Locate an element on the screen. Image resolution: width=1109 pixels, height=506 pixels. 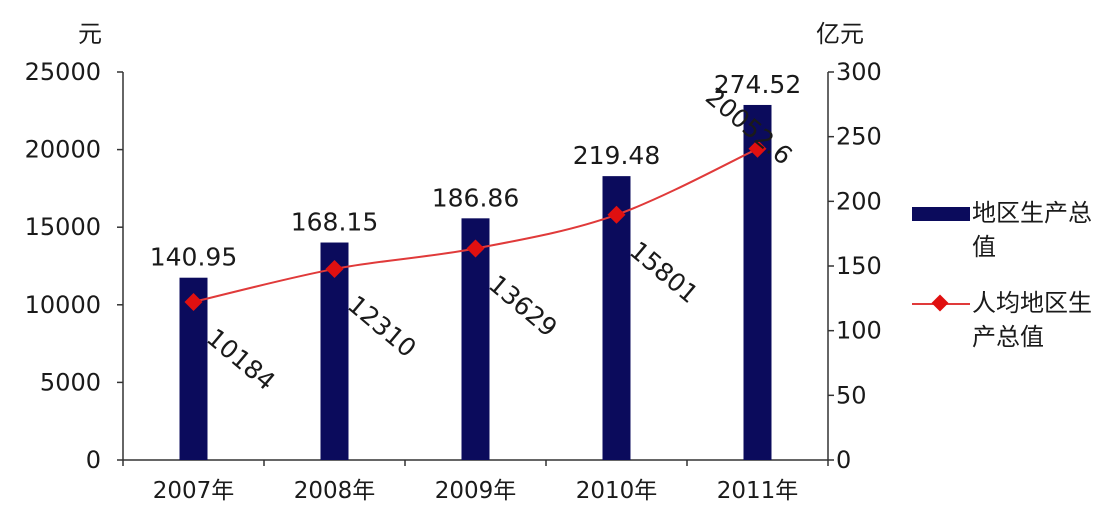
right-tick-label: 50 is located at coordinates (851, 395).